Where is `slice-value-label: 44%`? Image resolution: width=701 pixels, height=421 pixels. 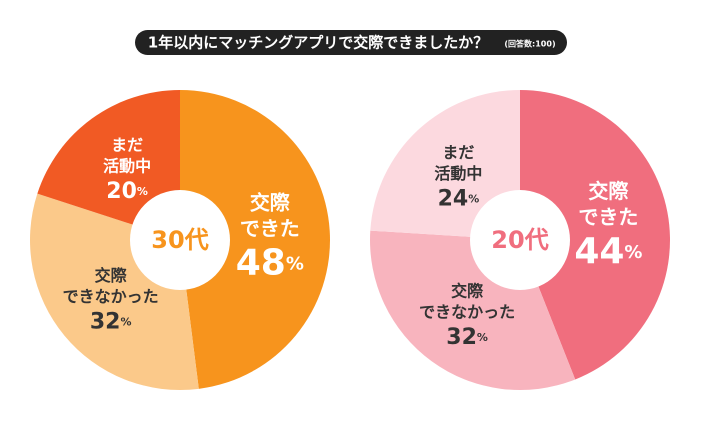
slice-value-label: 44% is located at coordinates (608, 251).